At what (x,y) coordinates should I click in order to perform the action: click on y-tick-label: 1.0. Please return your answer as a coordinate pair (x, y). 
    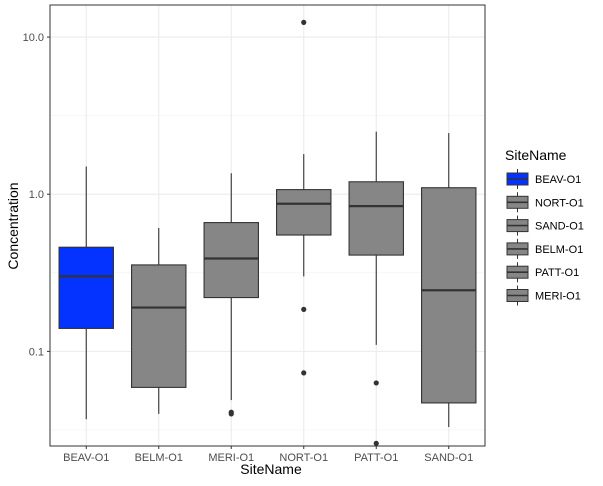
    Looking at the image, I should click on (36, 195).